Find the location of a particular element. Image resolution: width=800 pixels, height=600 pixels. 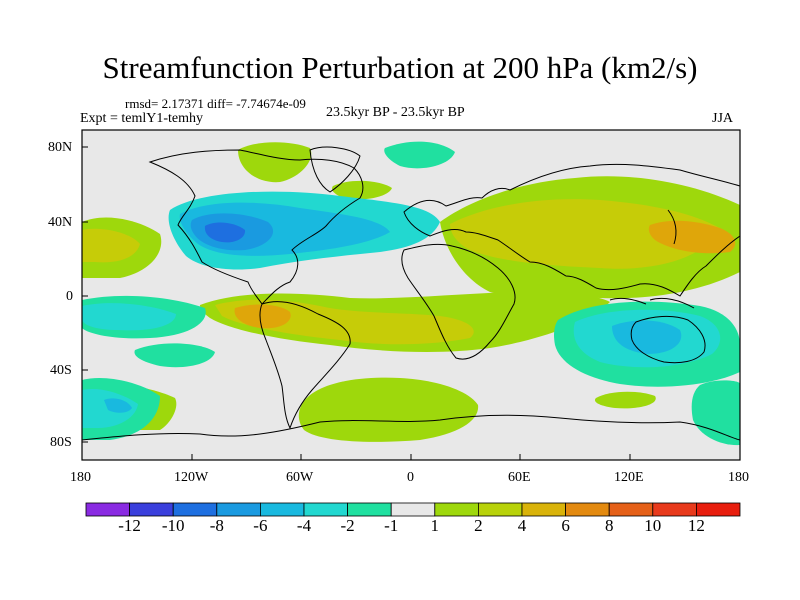

lat-label-40s: 40S is located at coordinates (61, 370).